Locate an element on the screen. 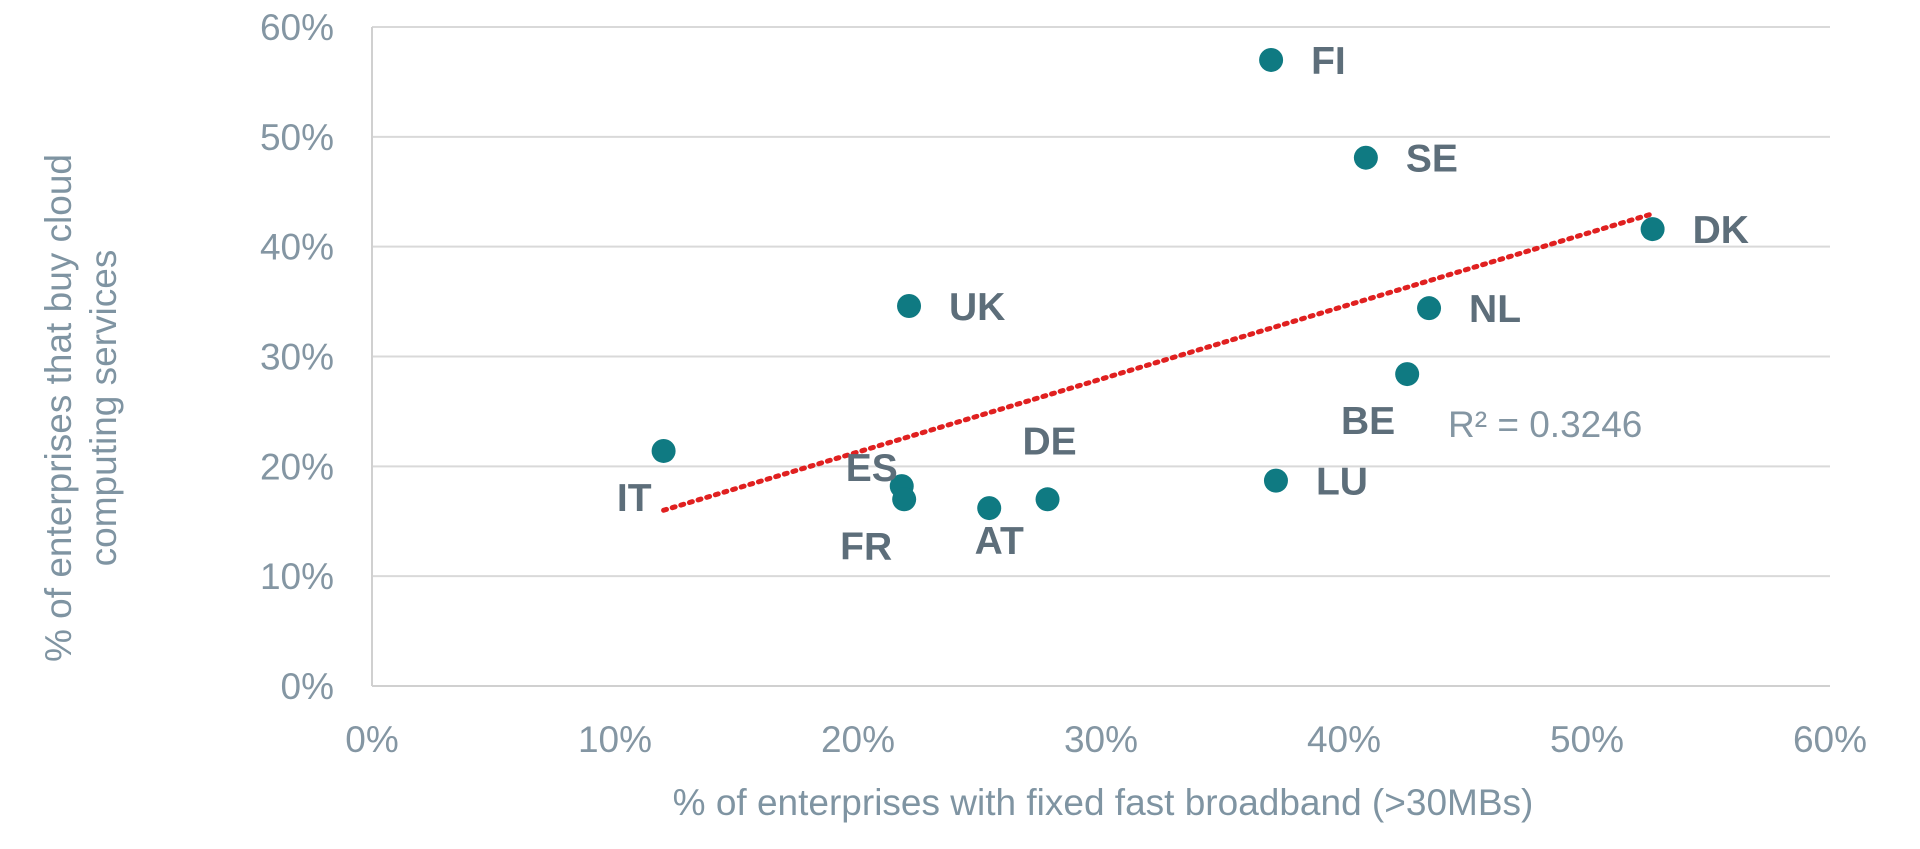 Image resolution: width=1920 pixels, height=849 pixels. point-label-de: DE is located at coordinates (1049, 441).